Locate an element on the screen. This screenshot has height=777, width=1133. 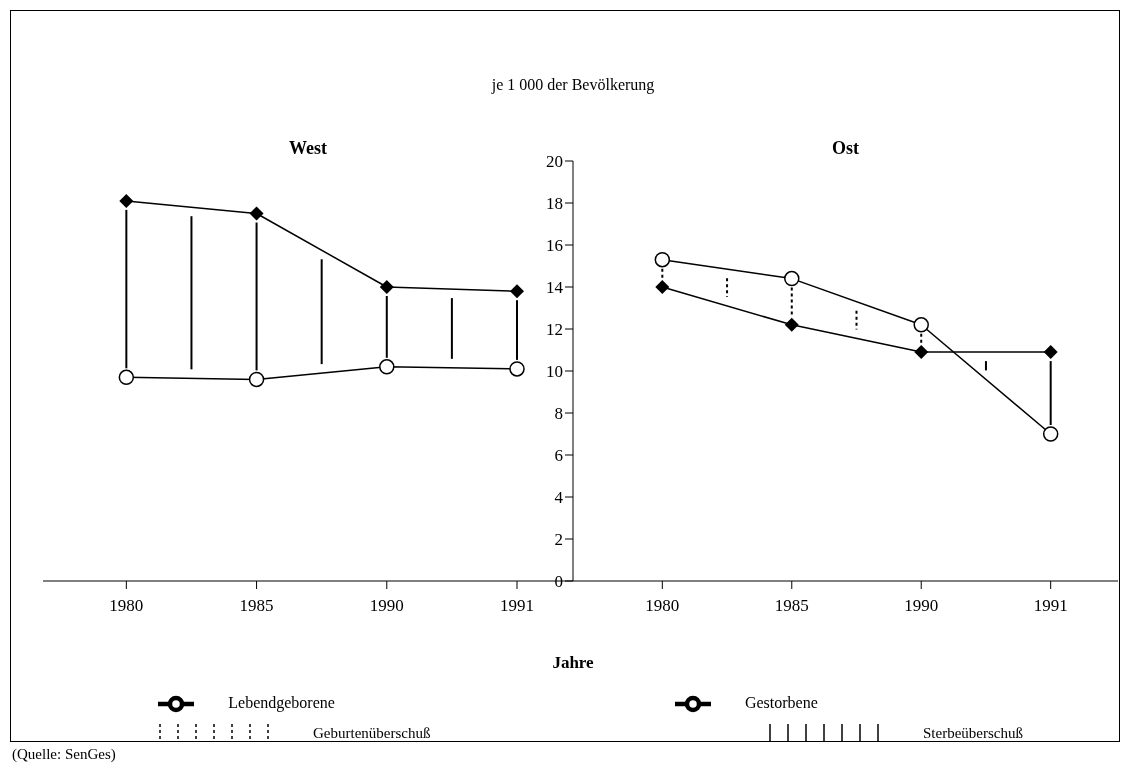
y-tick-label: 14 is located at coordinates (555, 288).